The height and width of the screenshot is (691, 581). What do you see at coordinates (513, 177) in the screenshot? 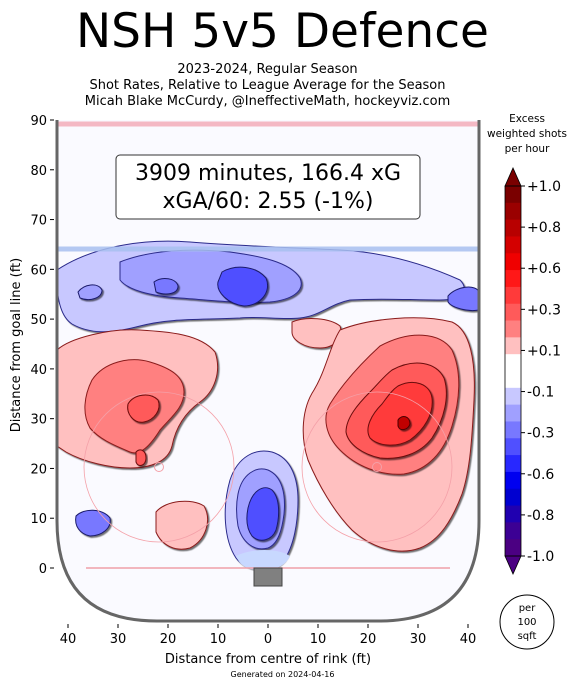
I see `colorbar-top-arrow` at bounding box center [513, 177].